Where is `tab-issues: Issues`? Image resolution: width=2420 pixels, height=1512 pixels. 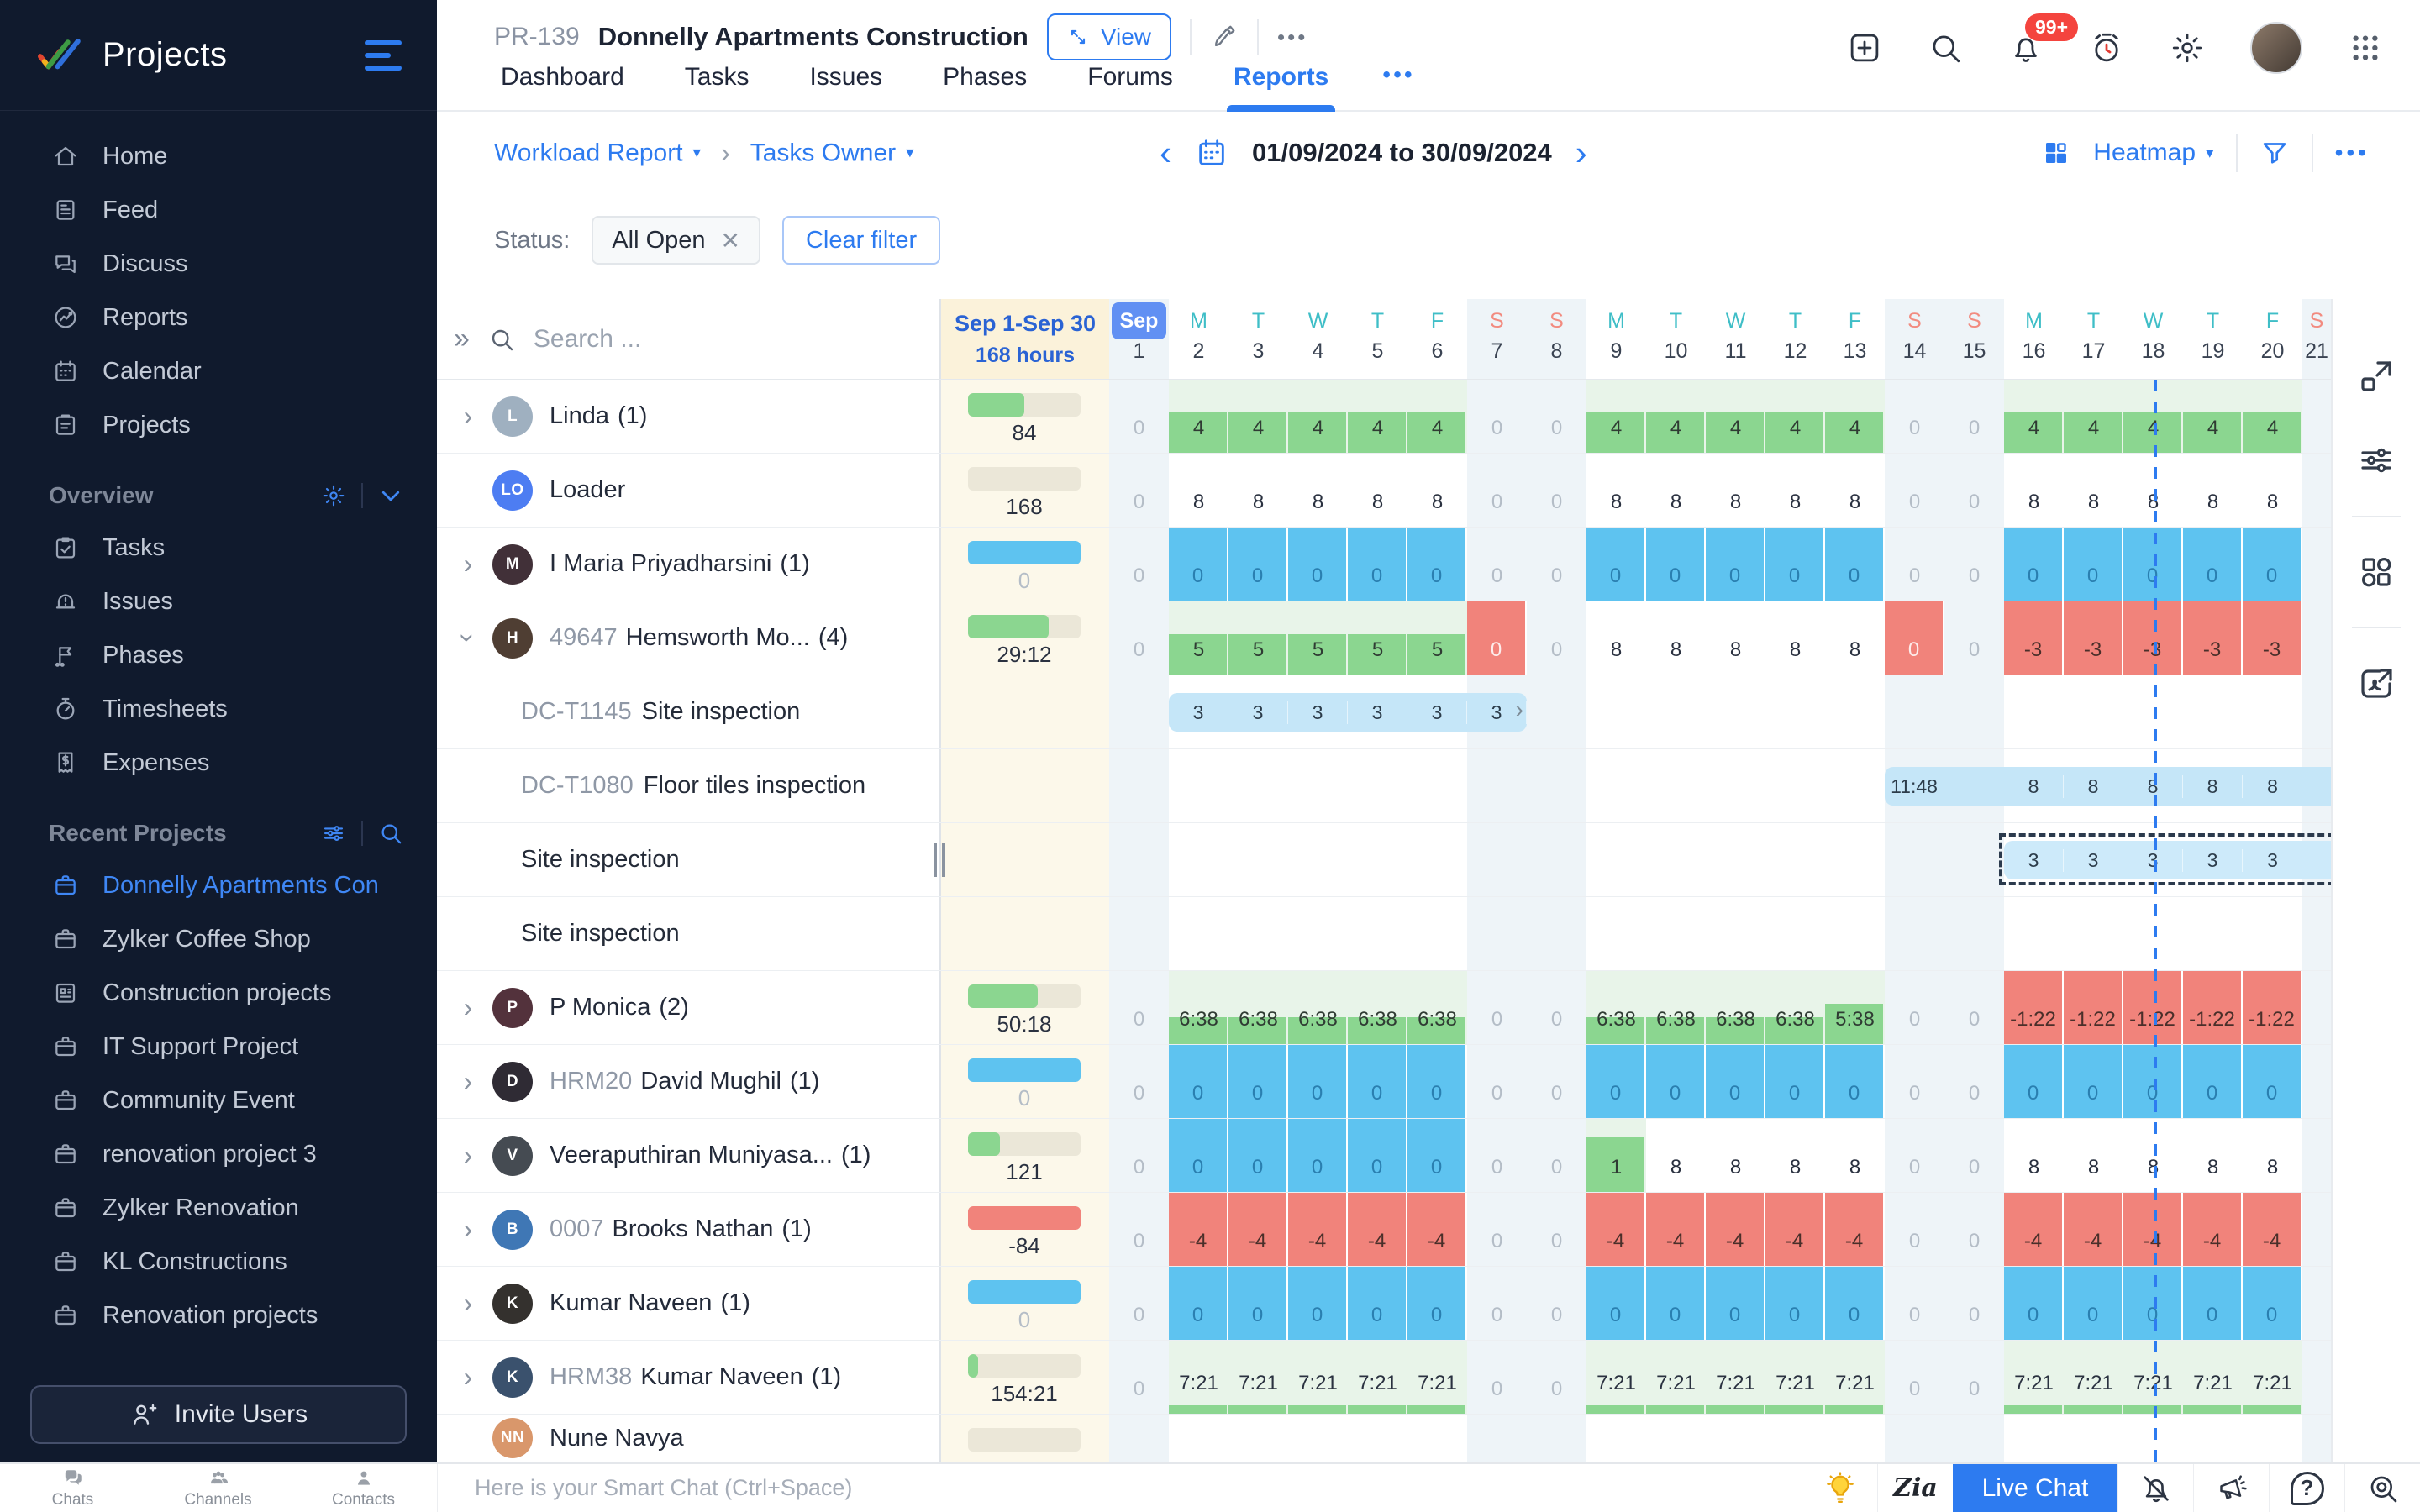 tab-issues: Issues is located at coordinates (846, 77).